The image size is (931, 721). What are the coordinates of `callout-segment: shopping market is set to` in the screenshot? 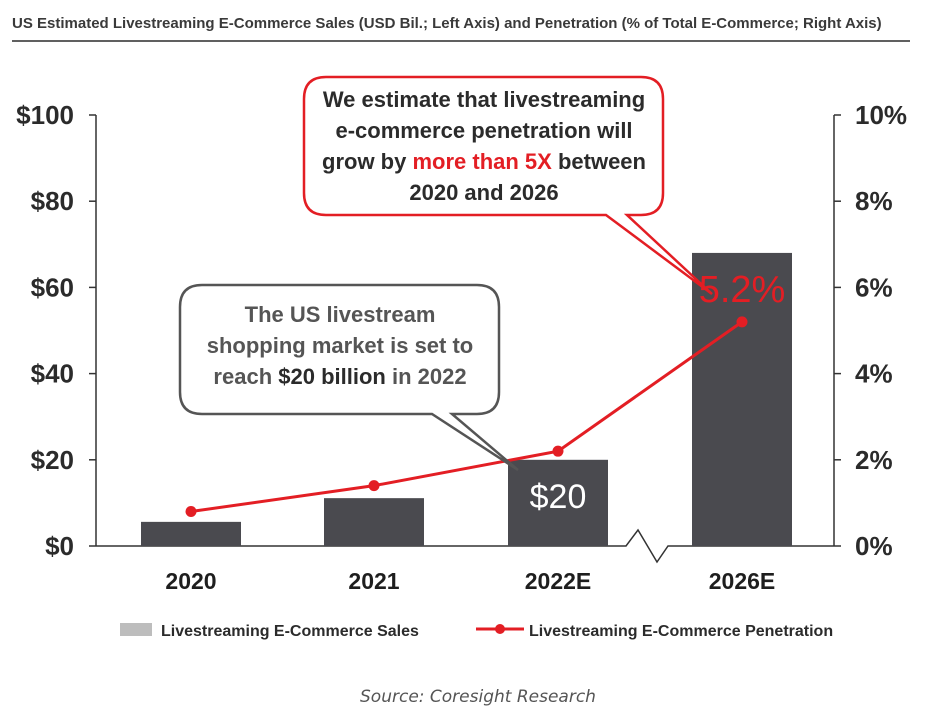 It's located at (340, 345).